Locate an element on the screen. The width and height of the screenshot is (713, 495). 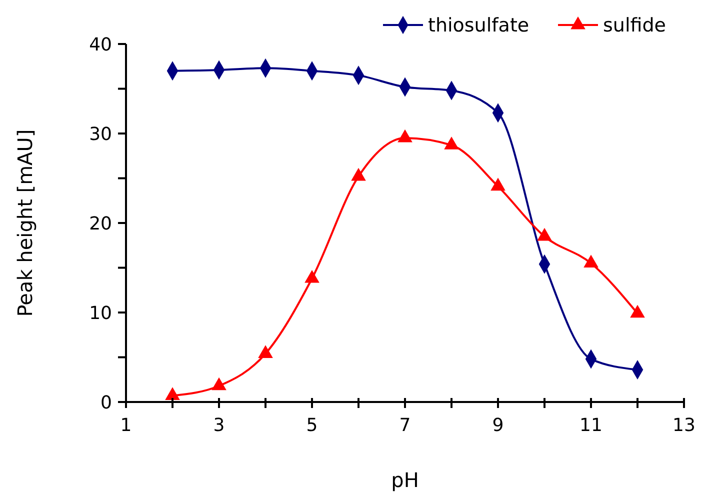
y-tick-label: 40 is located at coordinates (100, 45).